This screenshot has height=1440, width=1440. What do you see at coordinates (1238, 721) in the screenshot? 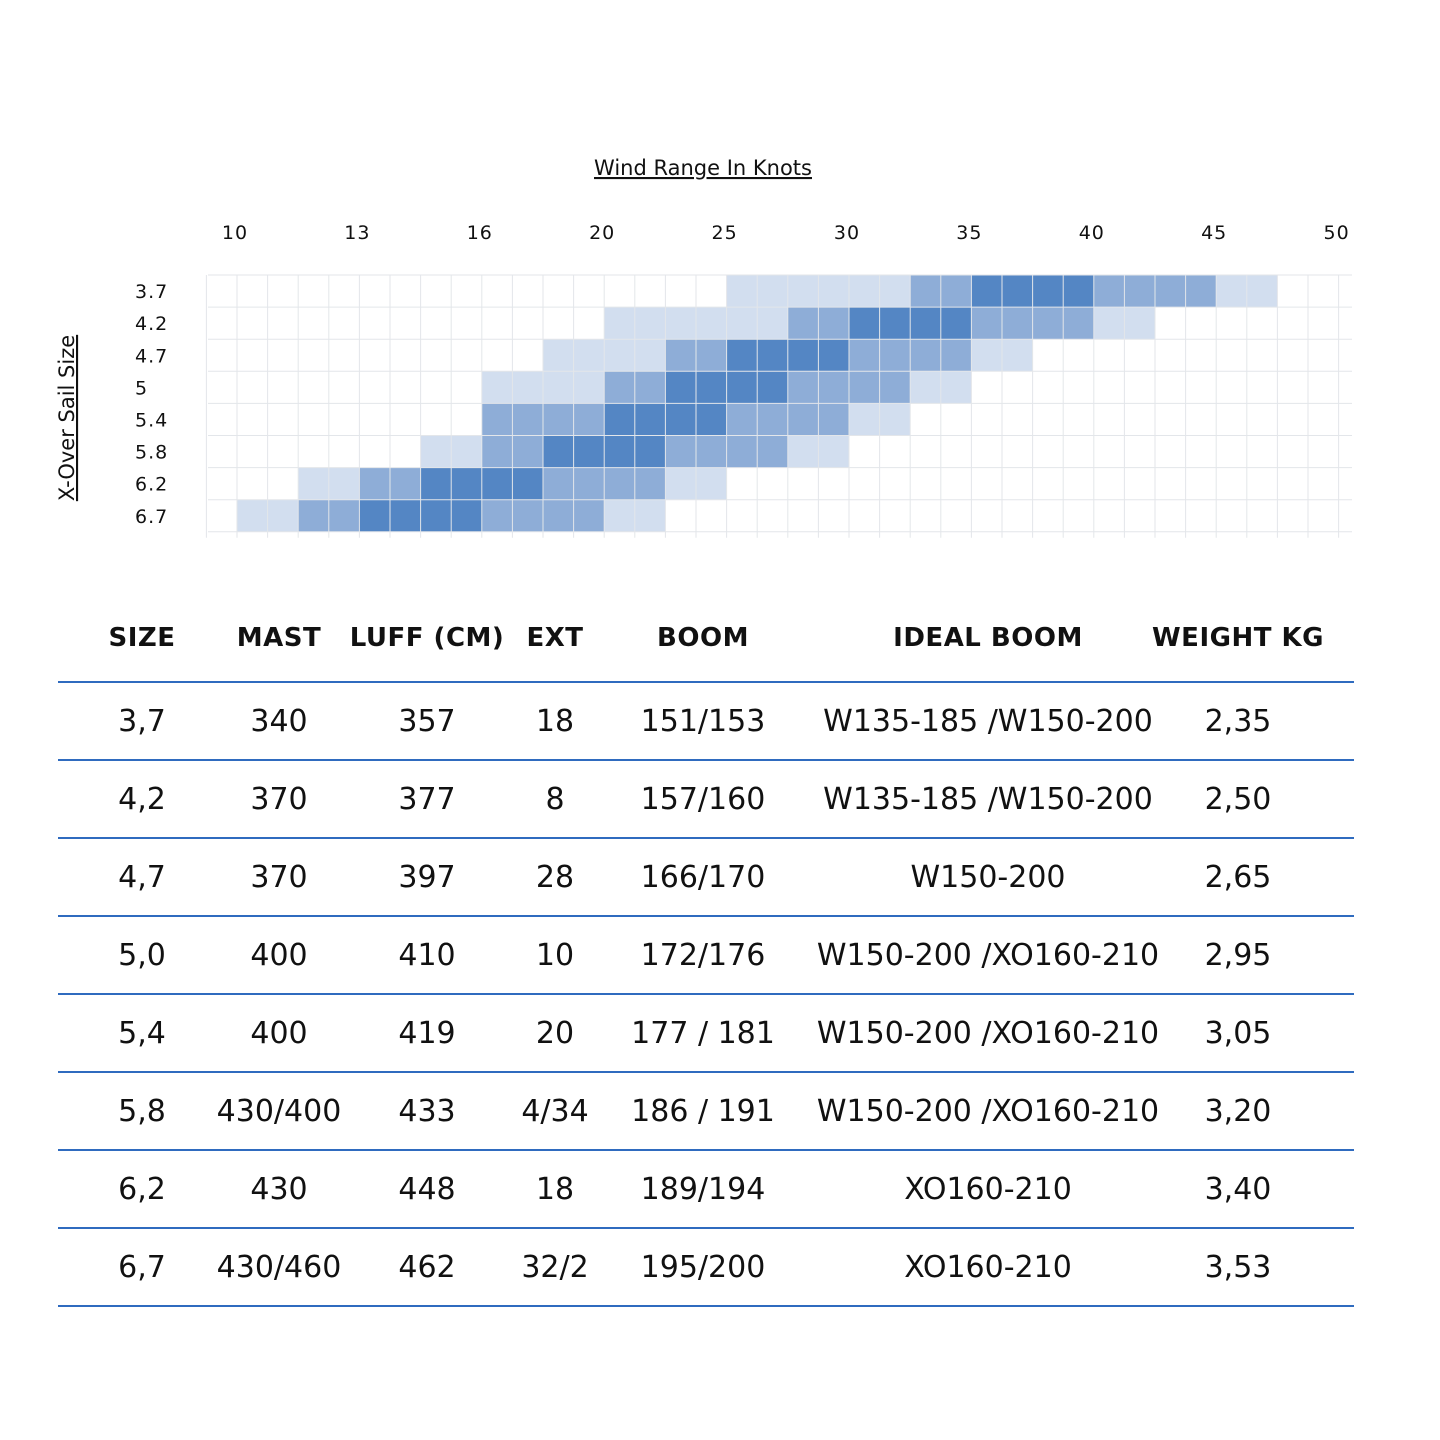
I see `weight-cell: 2,35` at bounding box center [1238, 721].